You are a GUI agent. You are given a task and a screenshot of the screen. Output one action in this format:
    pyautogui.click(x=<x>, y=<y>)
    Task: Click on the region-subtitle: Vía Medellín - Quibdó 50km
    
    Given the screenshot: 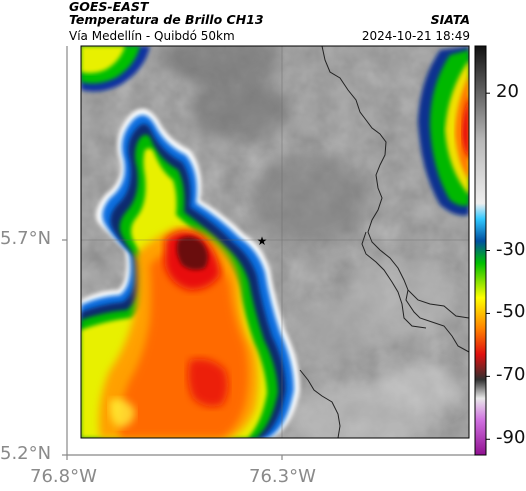 What is the action you would take?
    pyautogui.click(x=152, y=36)
    